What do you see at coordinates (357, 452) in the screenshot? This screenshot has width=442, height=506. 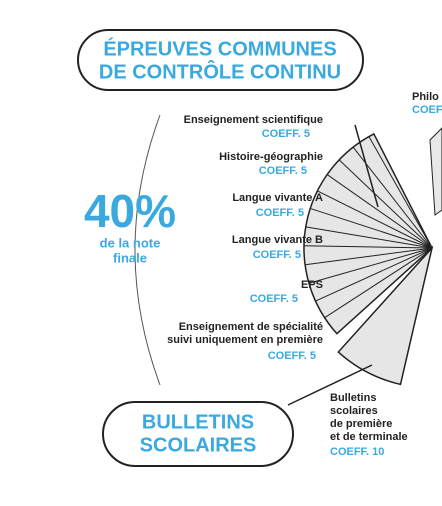 I see `bulletins-coeff: COEFF. 10` at bounding box center [357, 452].